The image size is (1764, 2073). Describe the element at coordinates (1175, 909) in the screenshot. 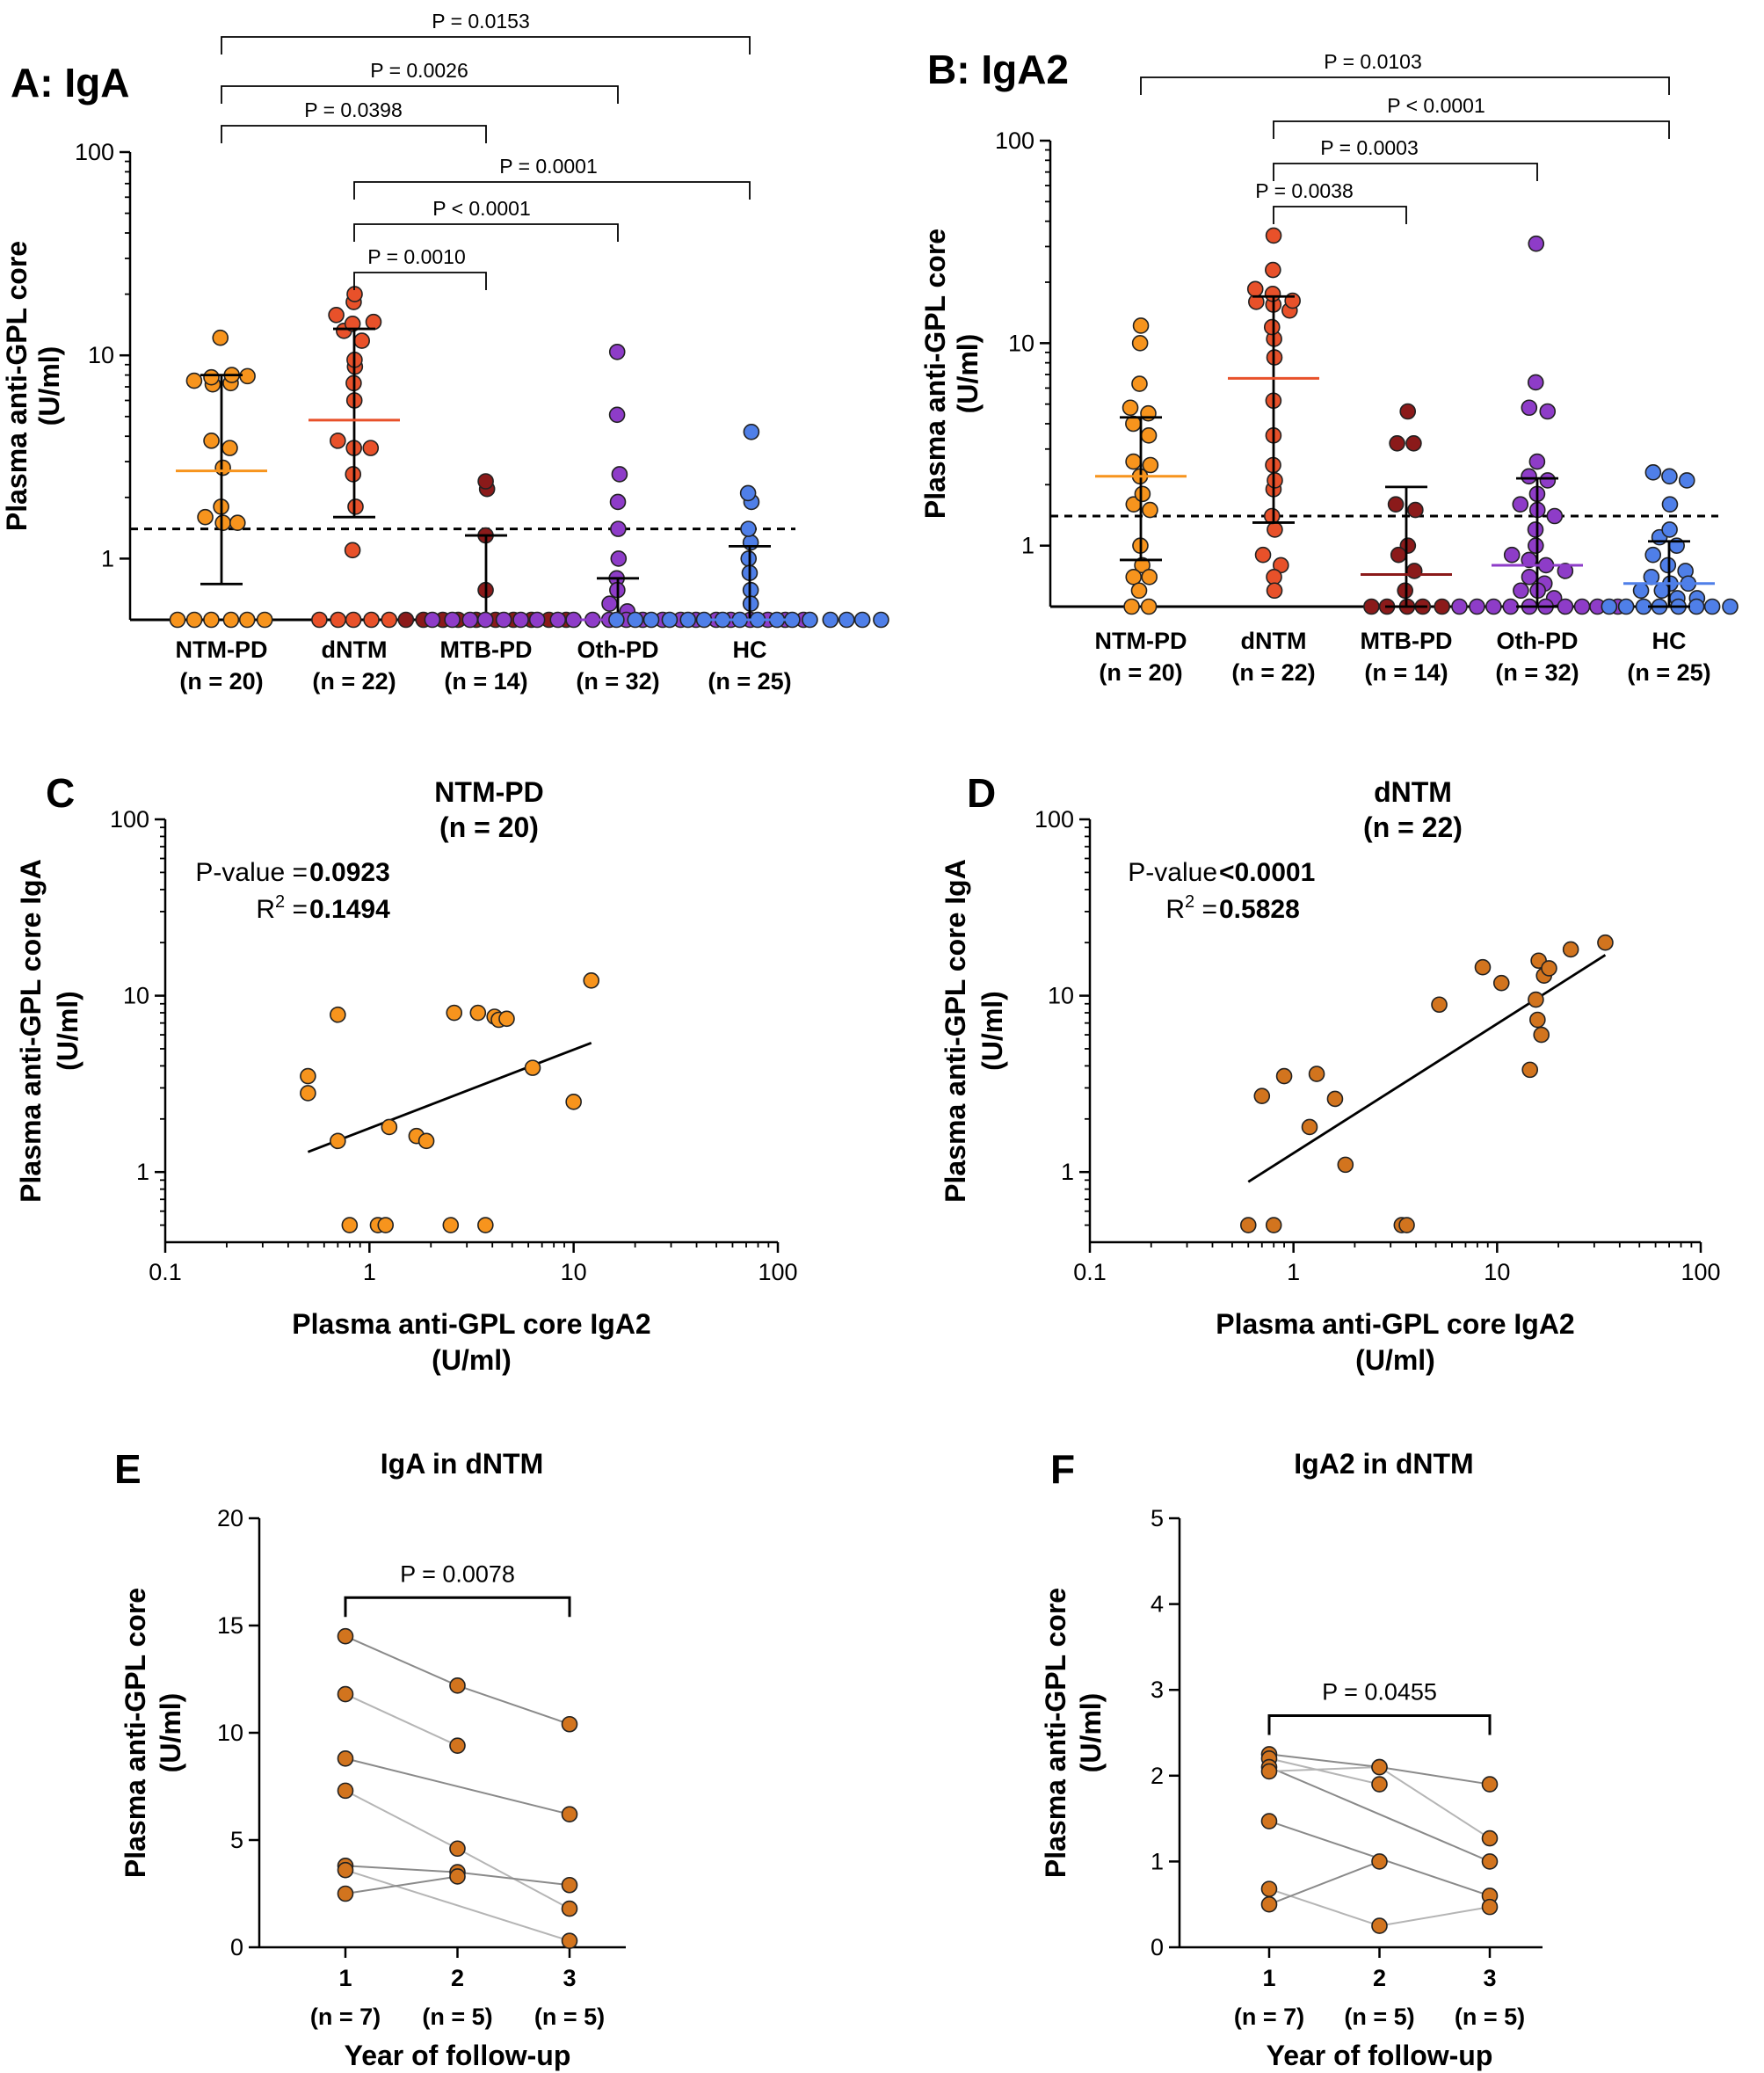

I see `r-label: R` at that location.